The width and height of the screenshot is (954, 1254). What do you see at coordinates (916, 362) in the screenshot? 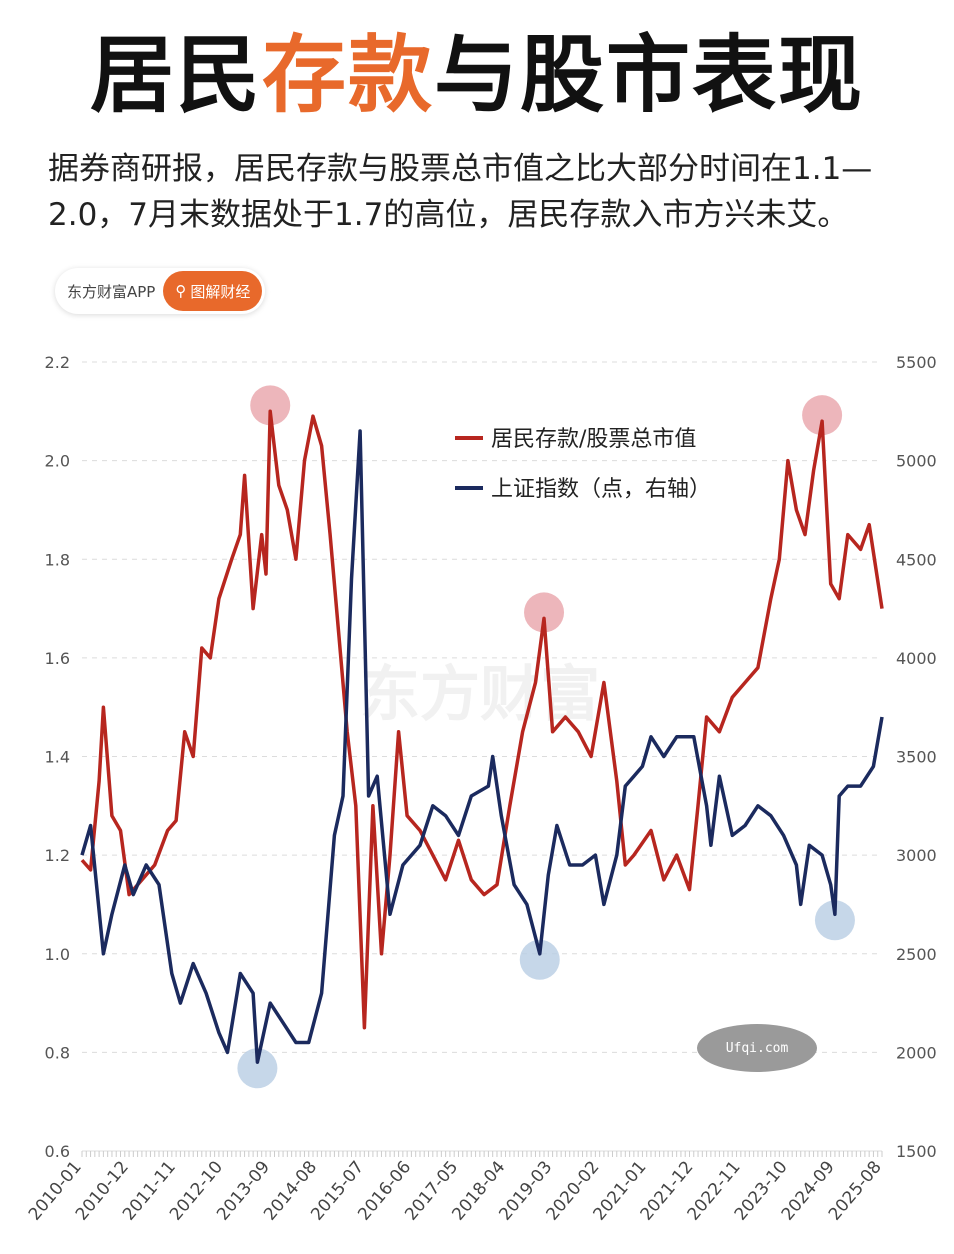
I see `y-right-tick-label: 5500` at bounding box center [916, 362].